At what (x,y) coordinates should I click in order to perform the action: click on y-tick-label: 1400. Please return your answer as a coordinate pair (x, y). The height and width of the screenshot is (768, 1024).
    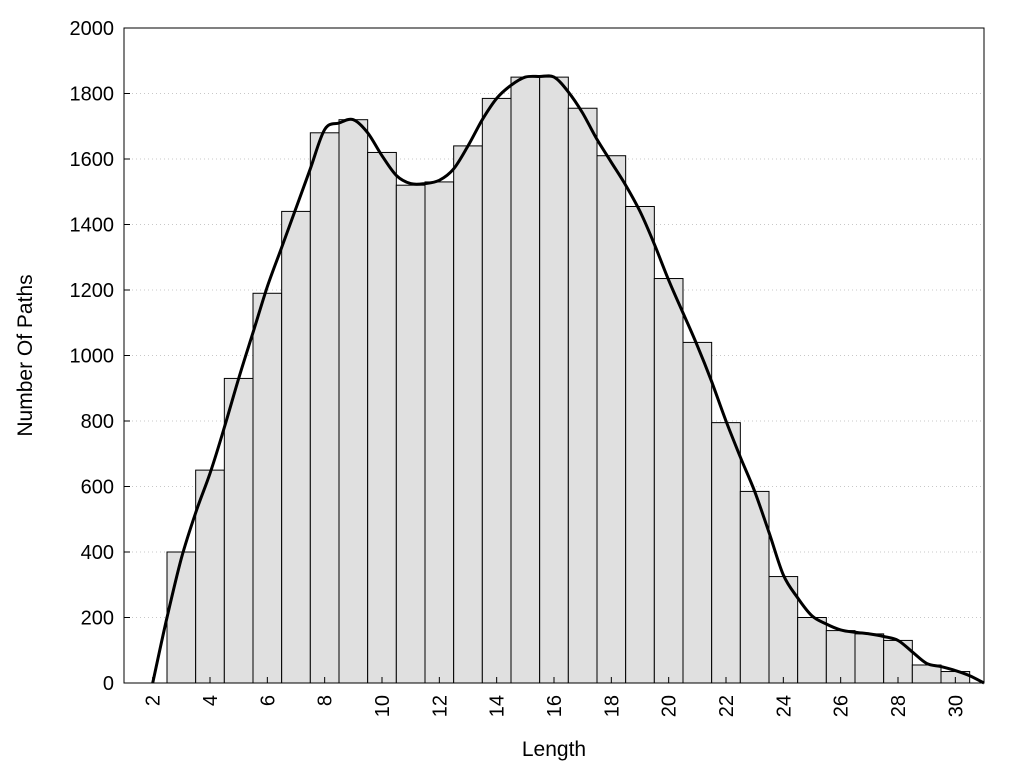
    Looking at the image, I should click on (92, 226).